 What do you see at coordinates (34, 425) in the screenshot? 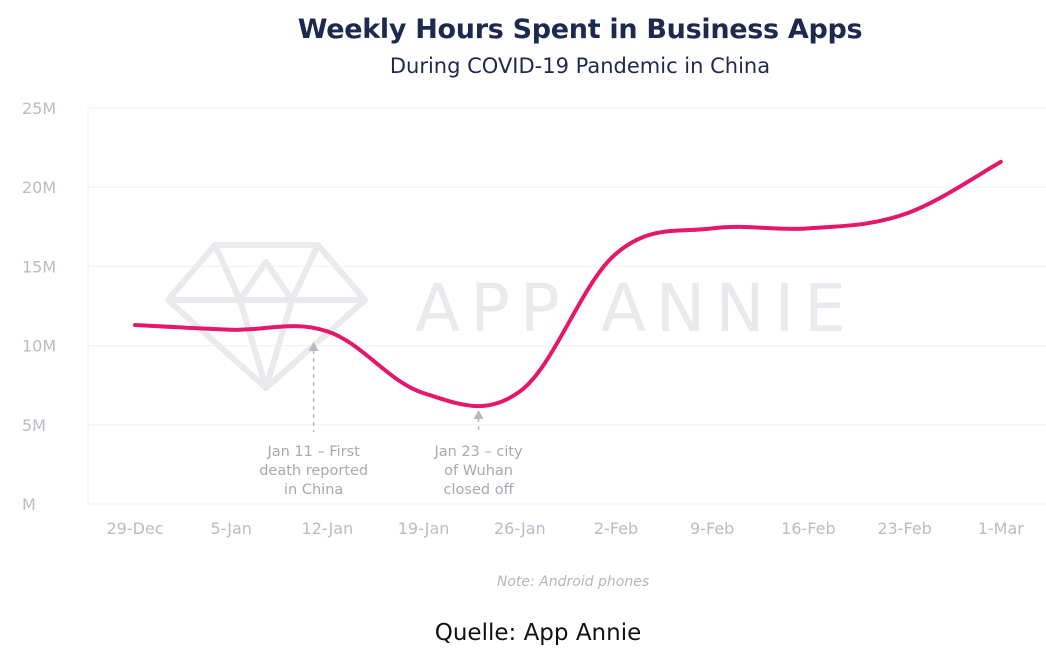
I see `y-tick-label: 5M` at bounding box center [34, 425].